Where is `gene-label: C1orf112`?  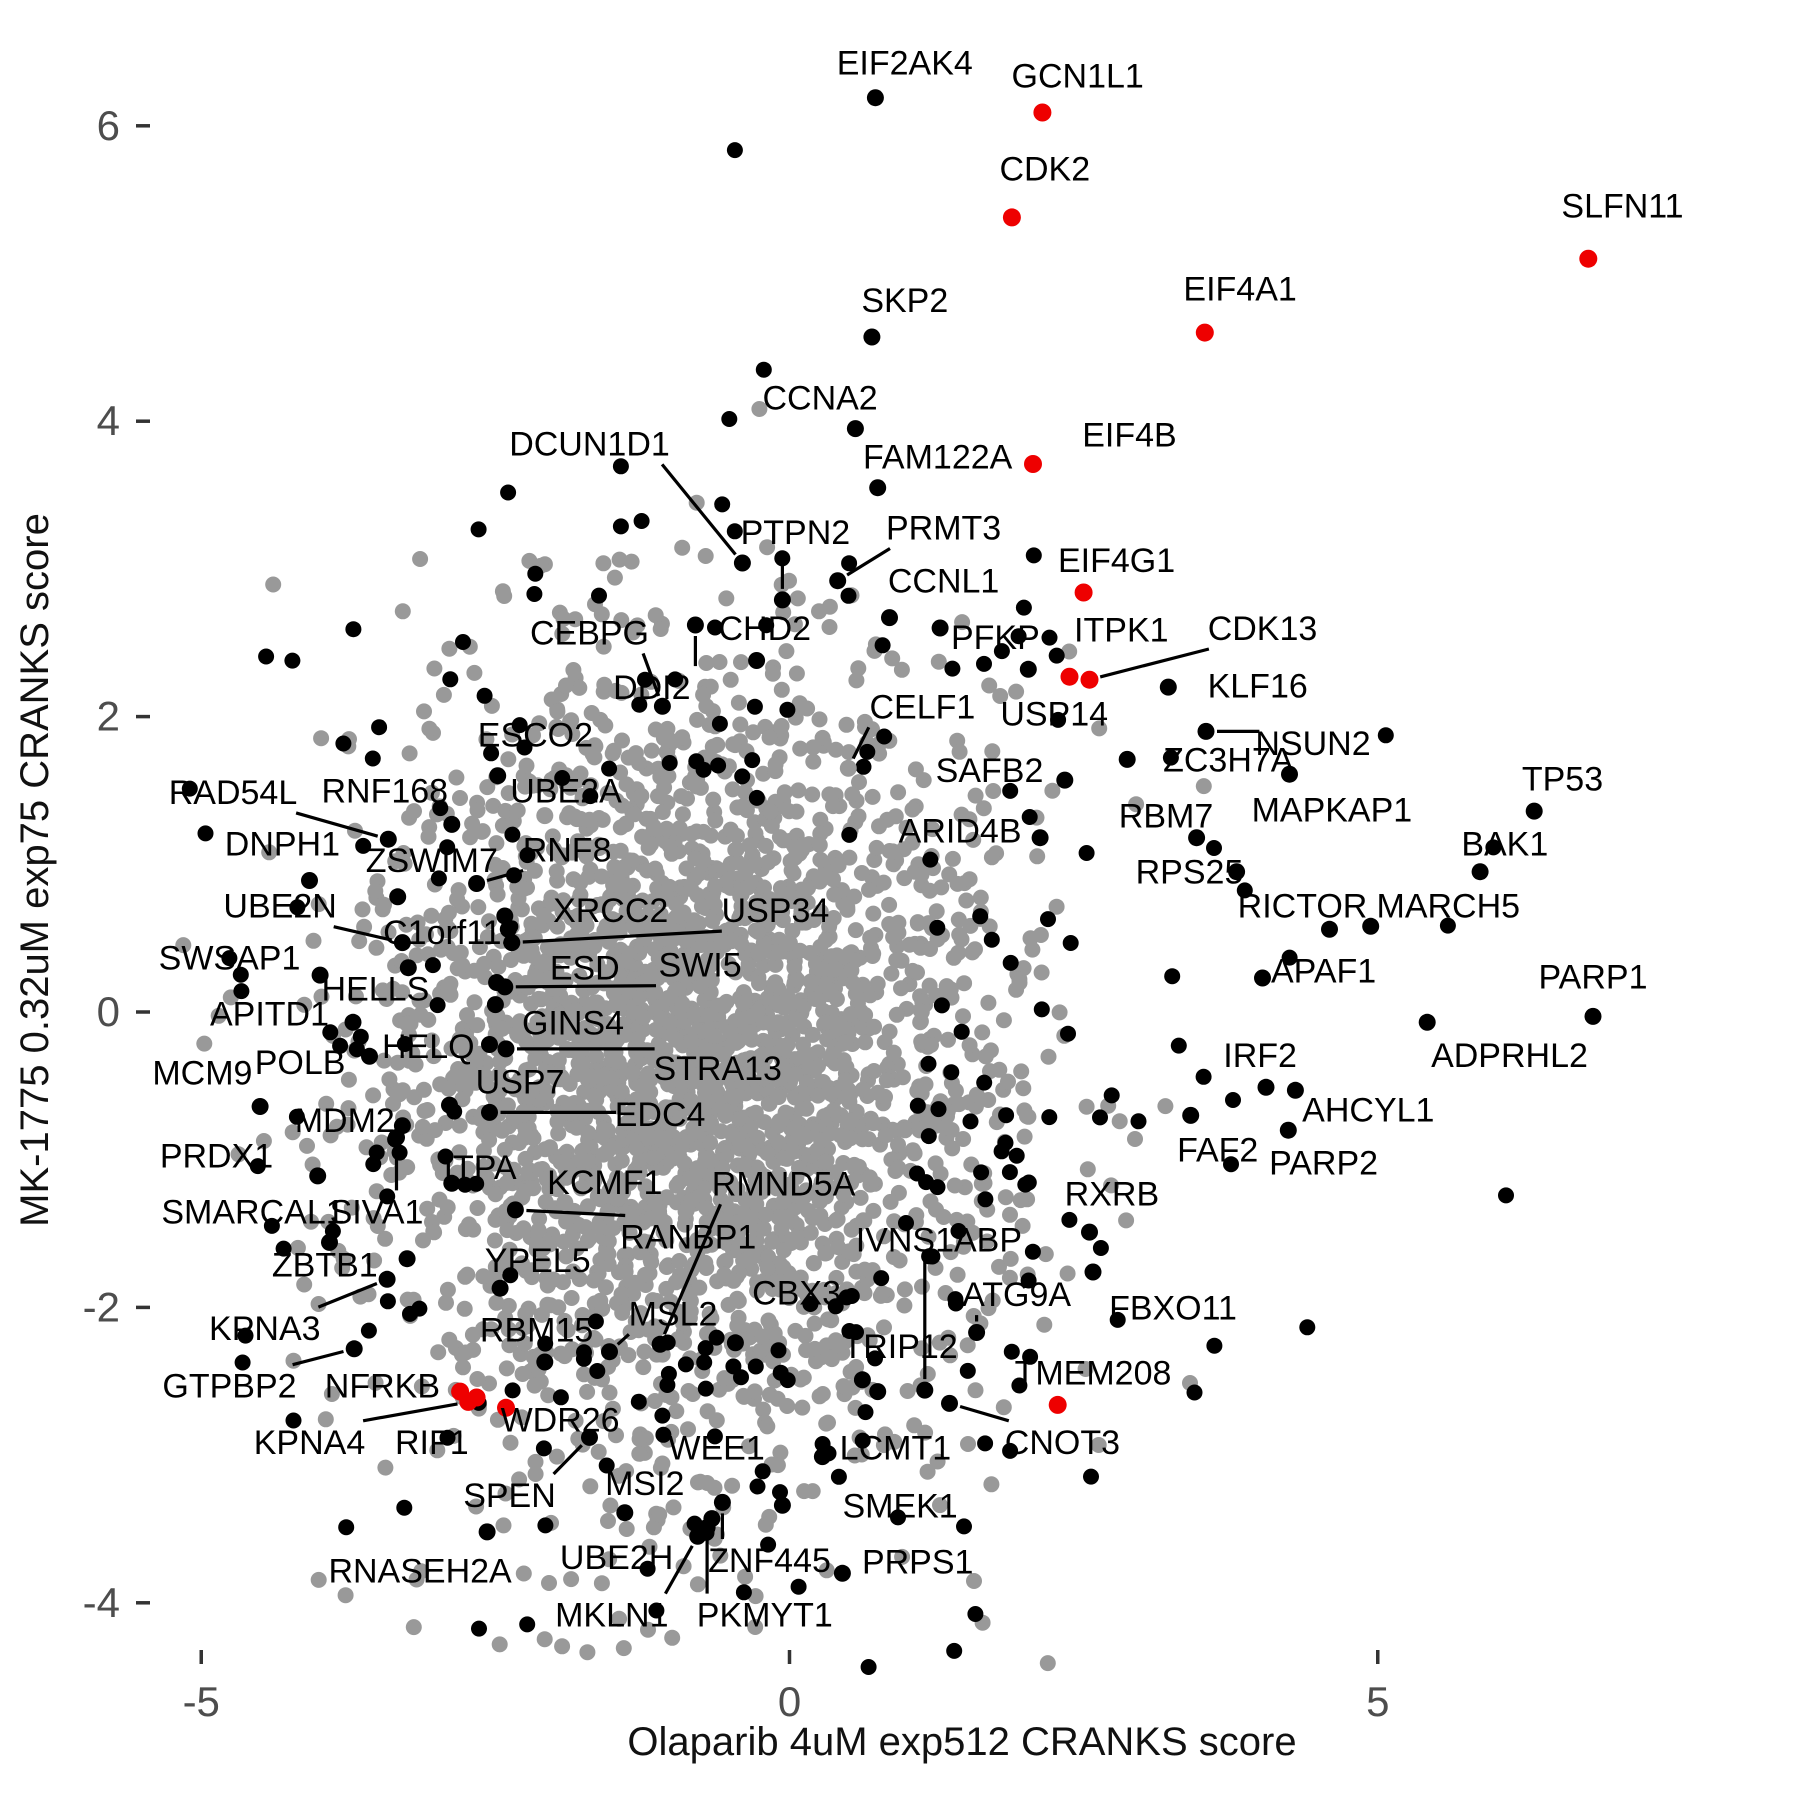 gene-label: C1orf112 is located at coordinates (451, 933).